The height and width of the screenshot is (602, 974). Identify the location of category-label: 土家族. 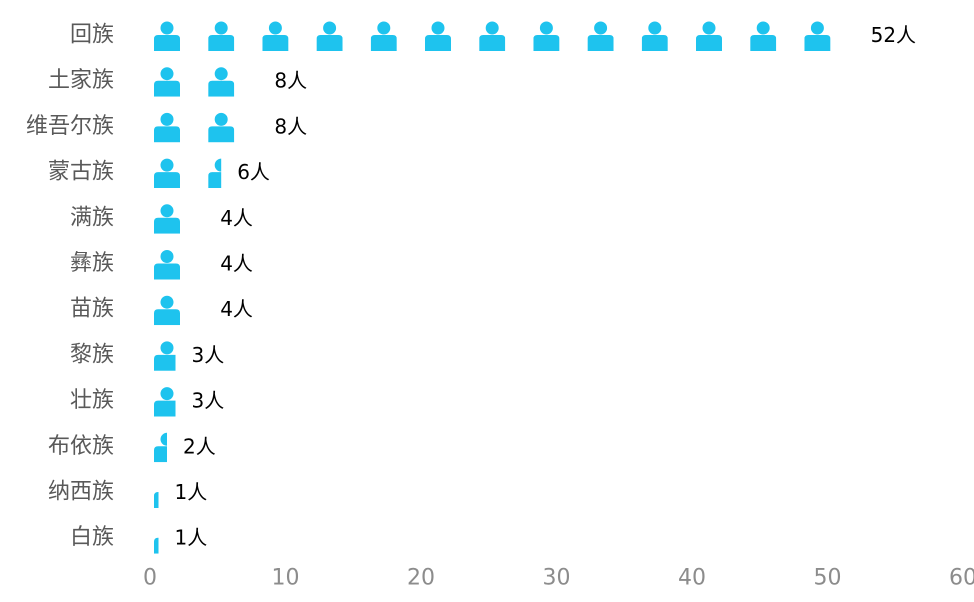
(81, 80).